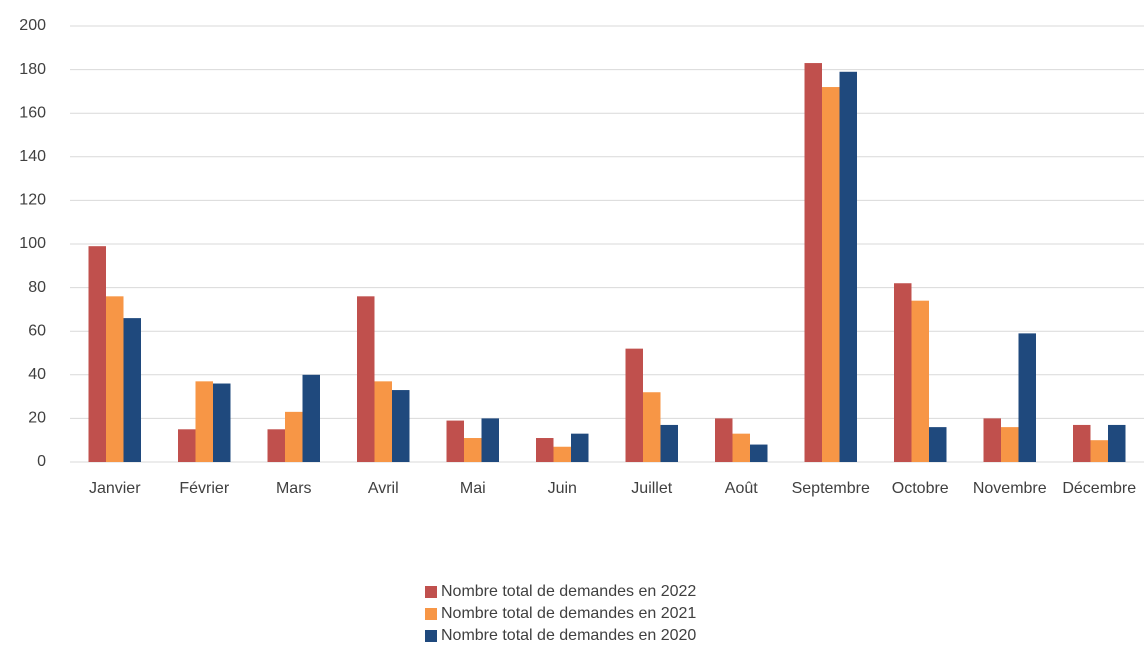 This screenshot has height=657, width=1144. Describe the element at coordinates (37, 330) in the screenshot. I see `y-tick-label: 60` at that location.